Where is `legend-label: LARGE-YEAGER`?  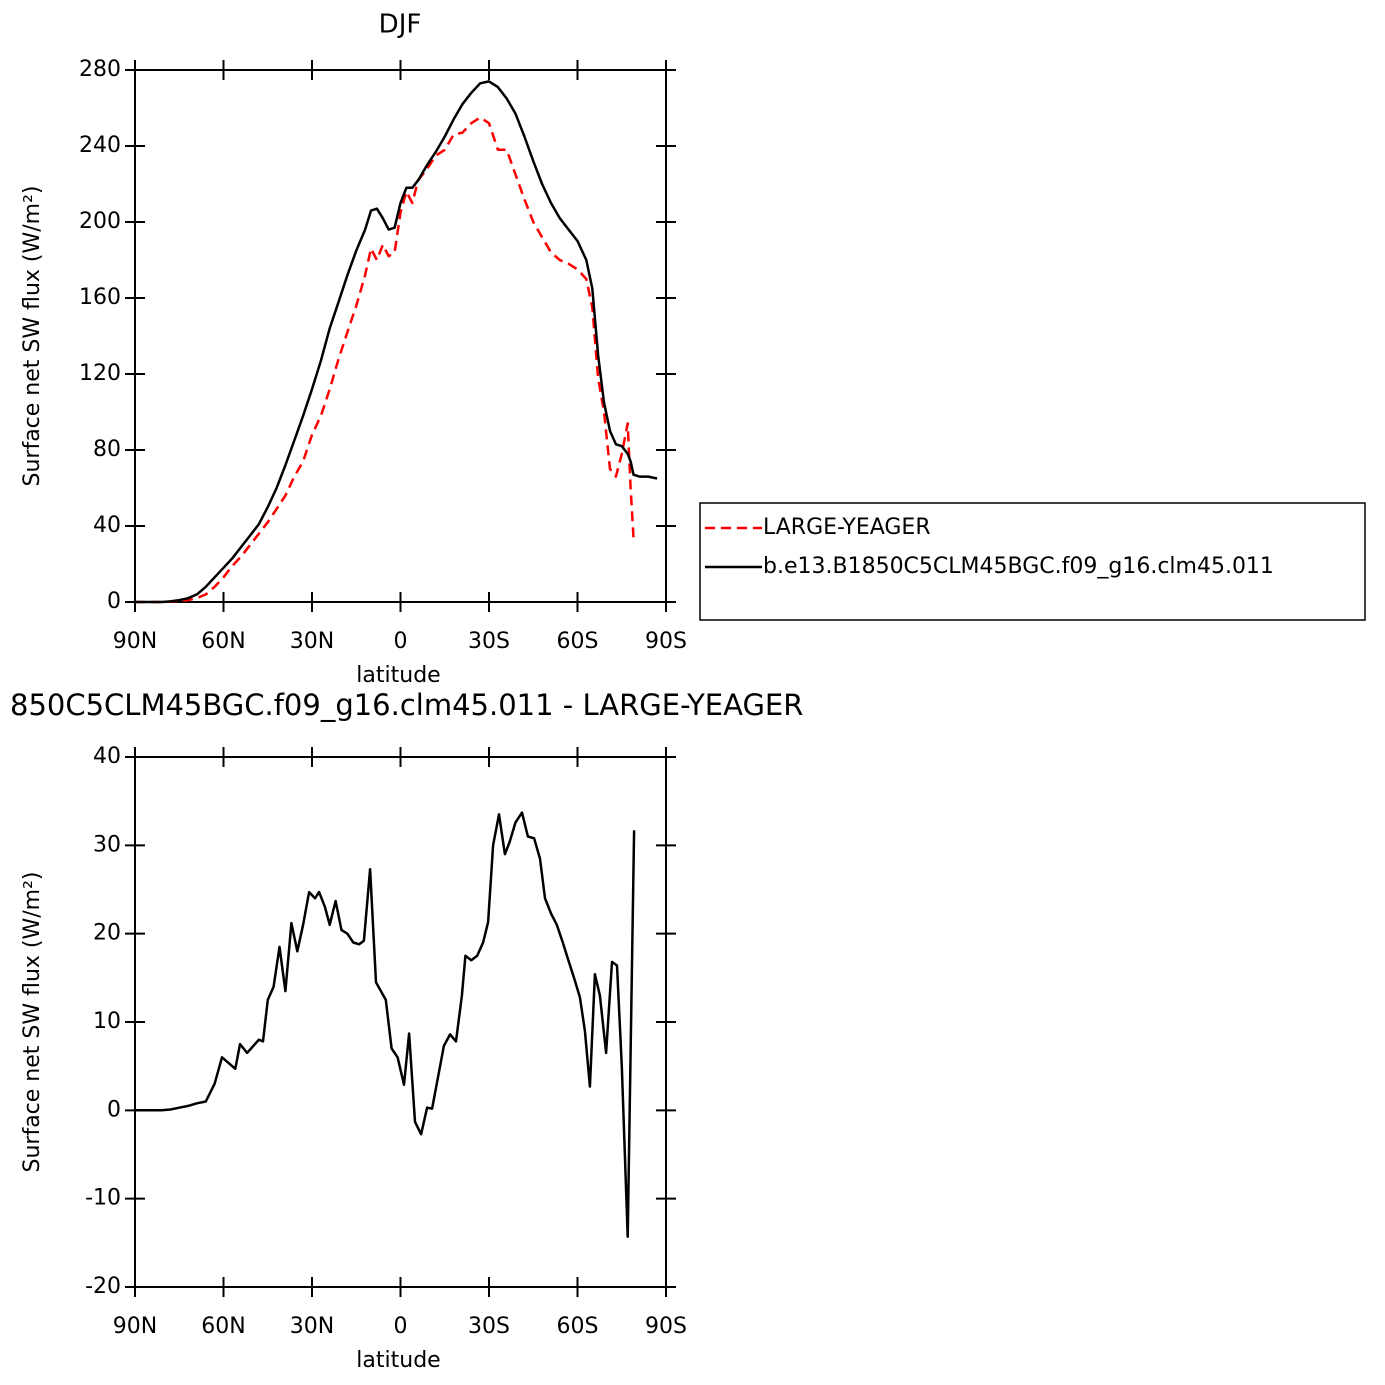 legend-label: LARGE-YEAGER is located at coordinates (847, 527).